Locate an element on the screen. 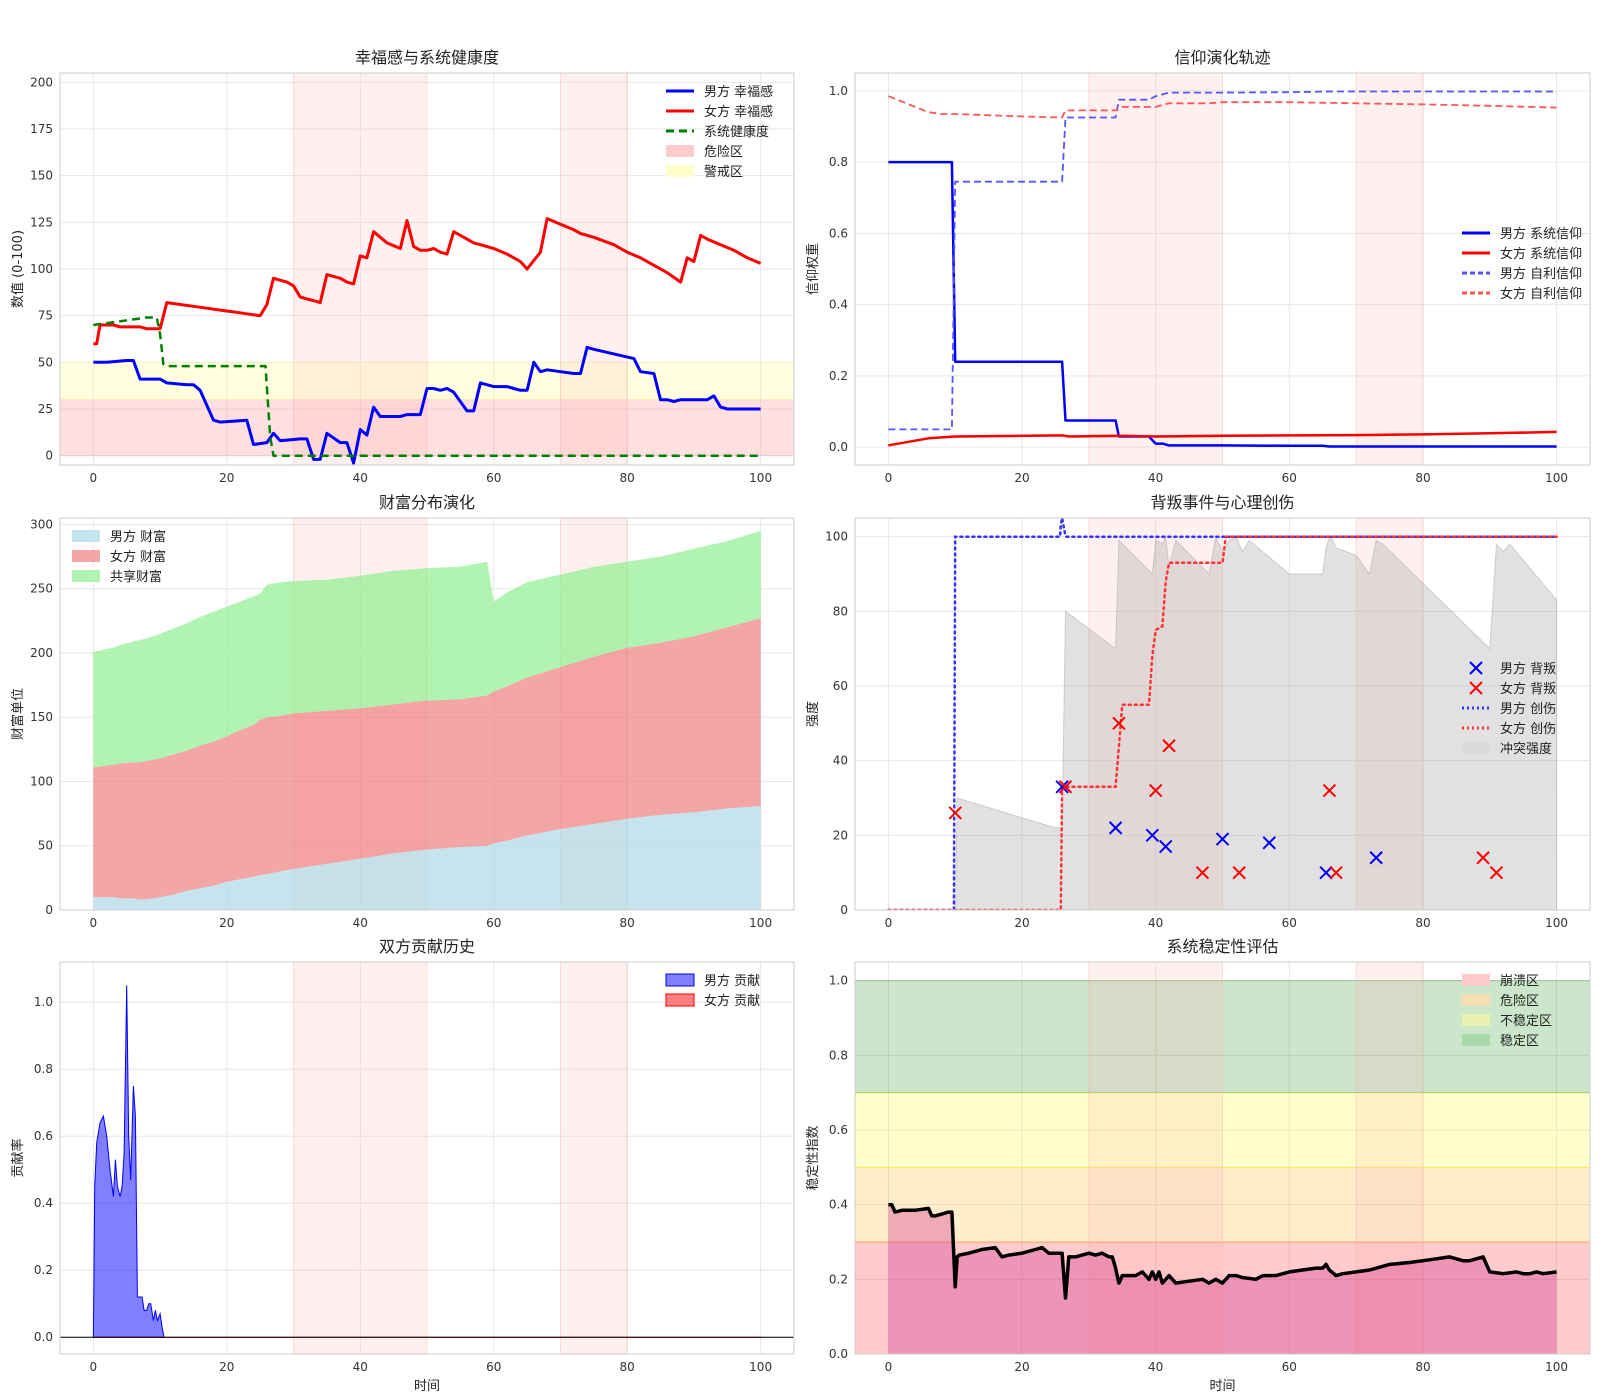 This screenshot has width=1600, height=1400. stack-area-女方-财富 is located at coordinates (427, 759).